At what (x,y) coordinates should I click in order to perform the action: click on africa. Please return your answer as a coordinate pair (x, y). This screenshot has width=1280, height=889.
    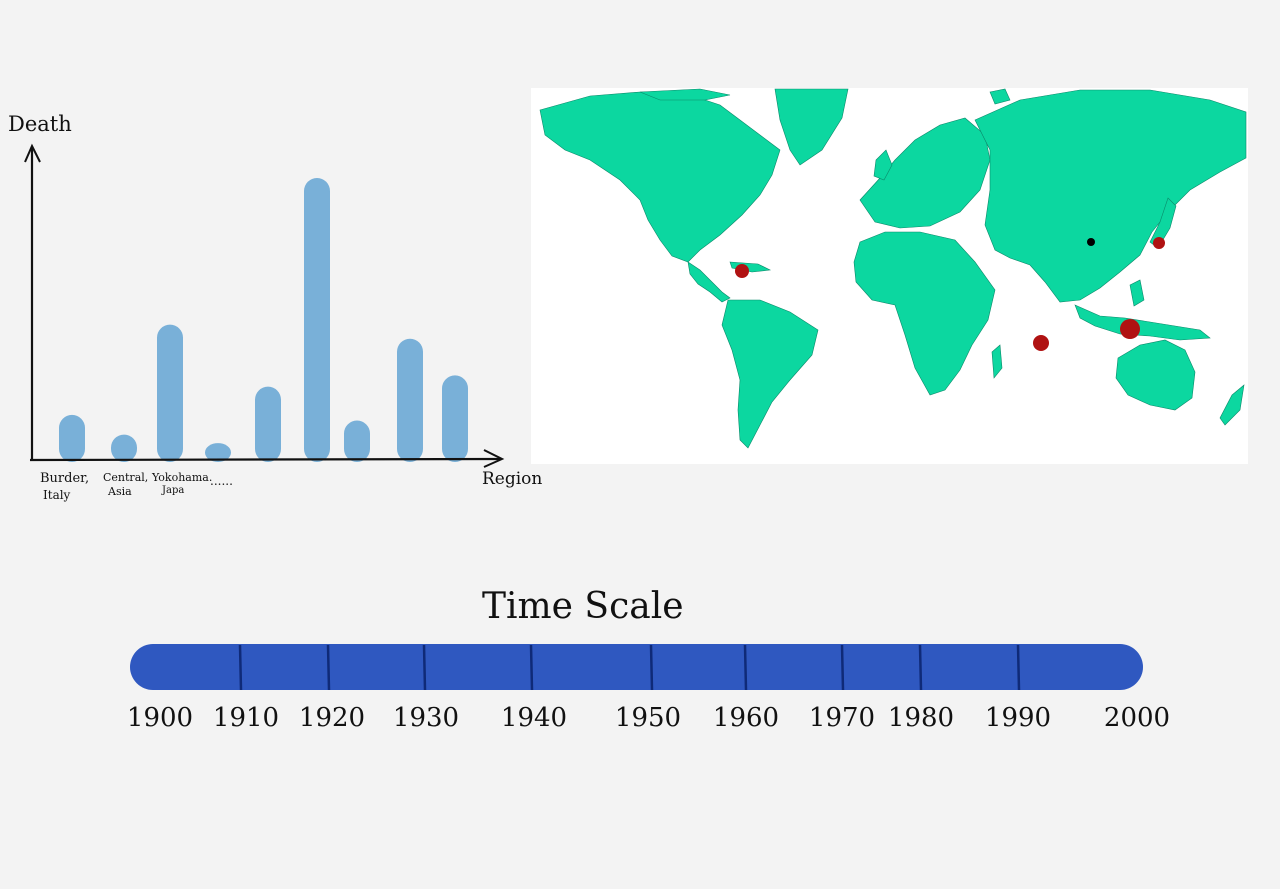
    Looking at the image, I should click on (924, 313).